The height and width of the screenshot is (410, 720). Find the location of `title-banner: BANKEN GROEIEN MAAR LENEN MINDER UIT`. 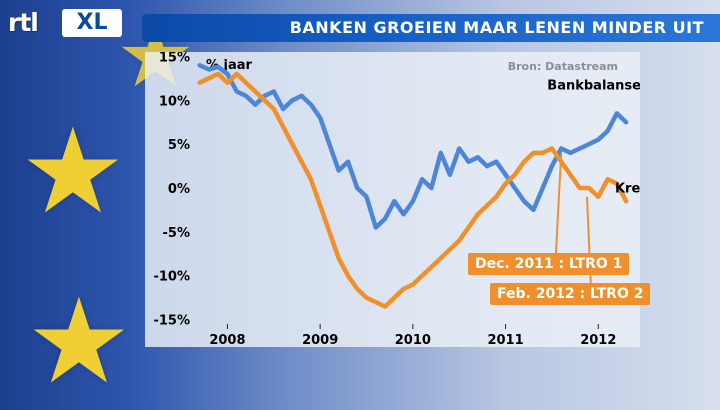

title-banner: BANKEN GROEIEN MAAR LENEN MINDER UIT is located at coordinates (431, 28).